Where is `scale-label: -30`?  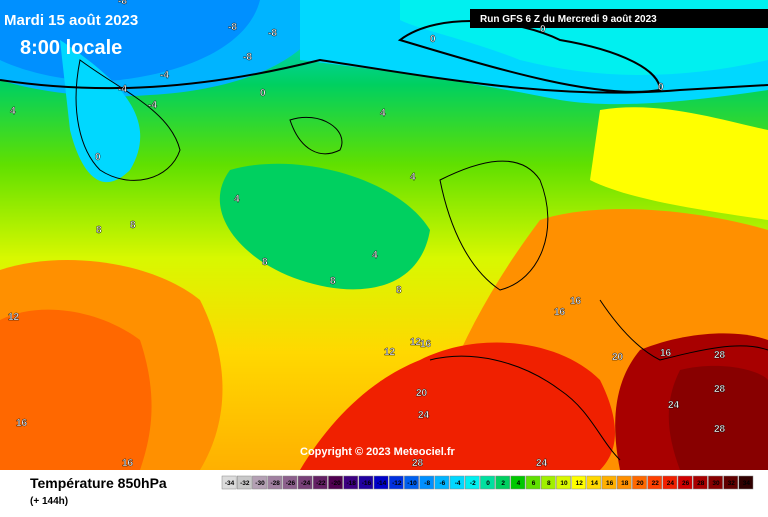
scale-label: -30 is located at coordinates (260, 483).